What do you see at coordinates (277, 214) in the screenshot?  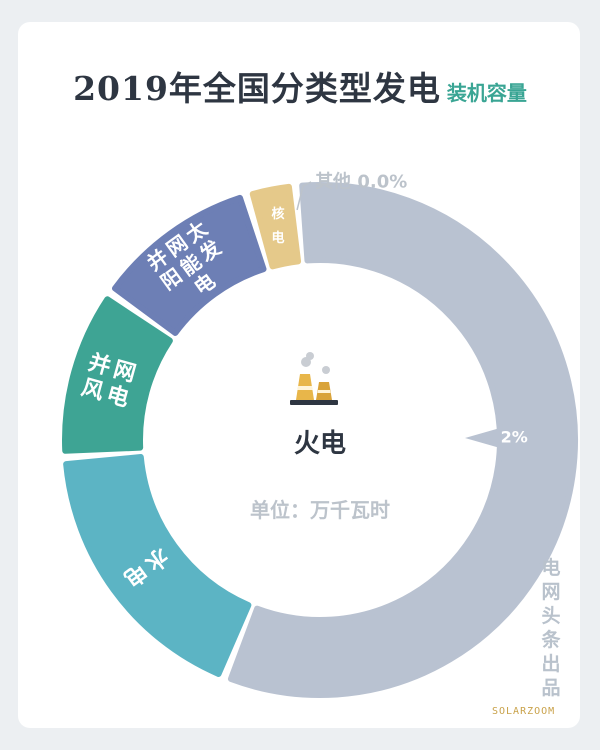 I see `svg-text: 核` at bounding box center [277, 214].